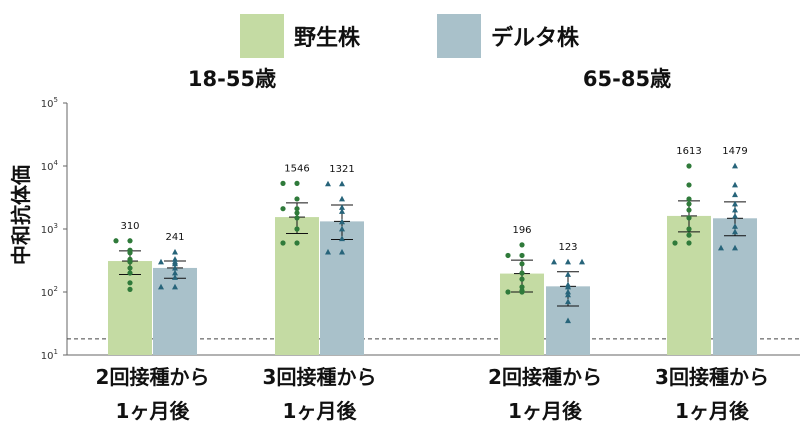 The width and height of the screenshot is (800, 435). I want to click on data-label: 196, so click(521, 230).